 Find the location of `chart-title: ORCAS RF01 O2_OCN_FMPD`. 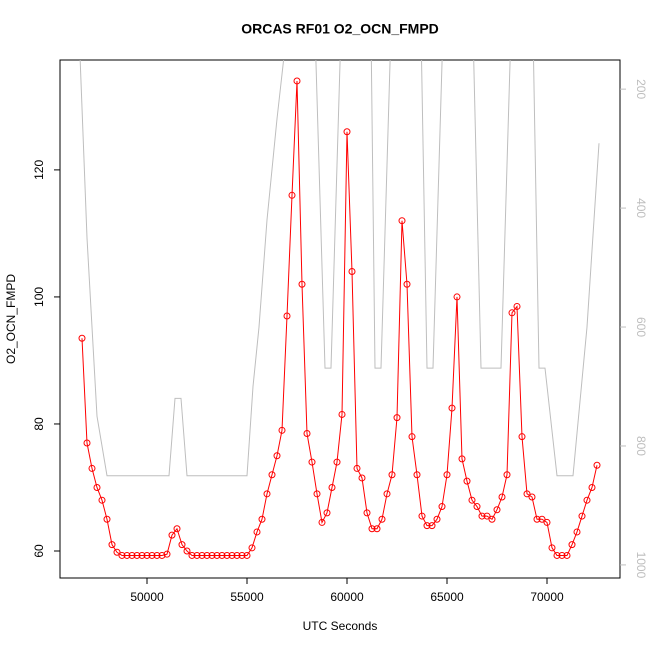

chart-title: ORCAS RF01 O2_OCN_FMPD is located at coordinates (340, 29).